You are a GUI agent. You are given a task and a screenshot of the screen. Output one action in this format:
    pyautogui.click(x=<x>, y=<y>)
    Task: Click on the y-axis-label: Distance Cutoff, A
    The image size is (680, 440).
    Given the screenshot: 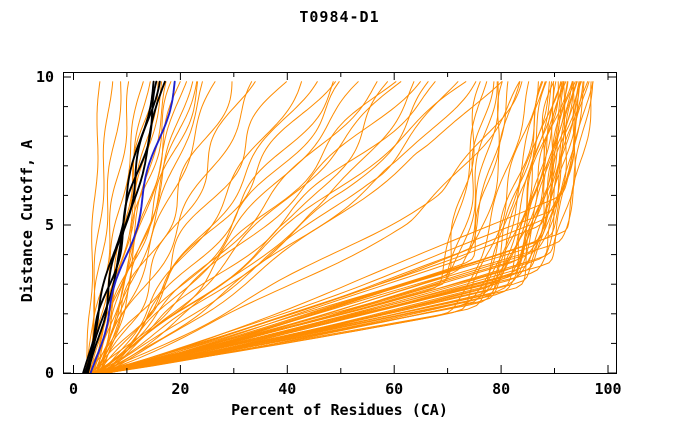 What is the action you would take?
    pyautogui.click(x=27, y=221)
    